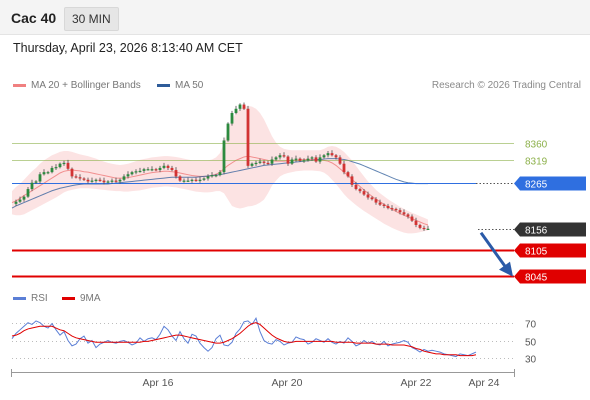 This screenshot has height=400, width=590. Describe the element at coordinates (244, 337) in the screenshot. I see `rsi-line` at that location.